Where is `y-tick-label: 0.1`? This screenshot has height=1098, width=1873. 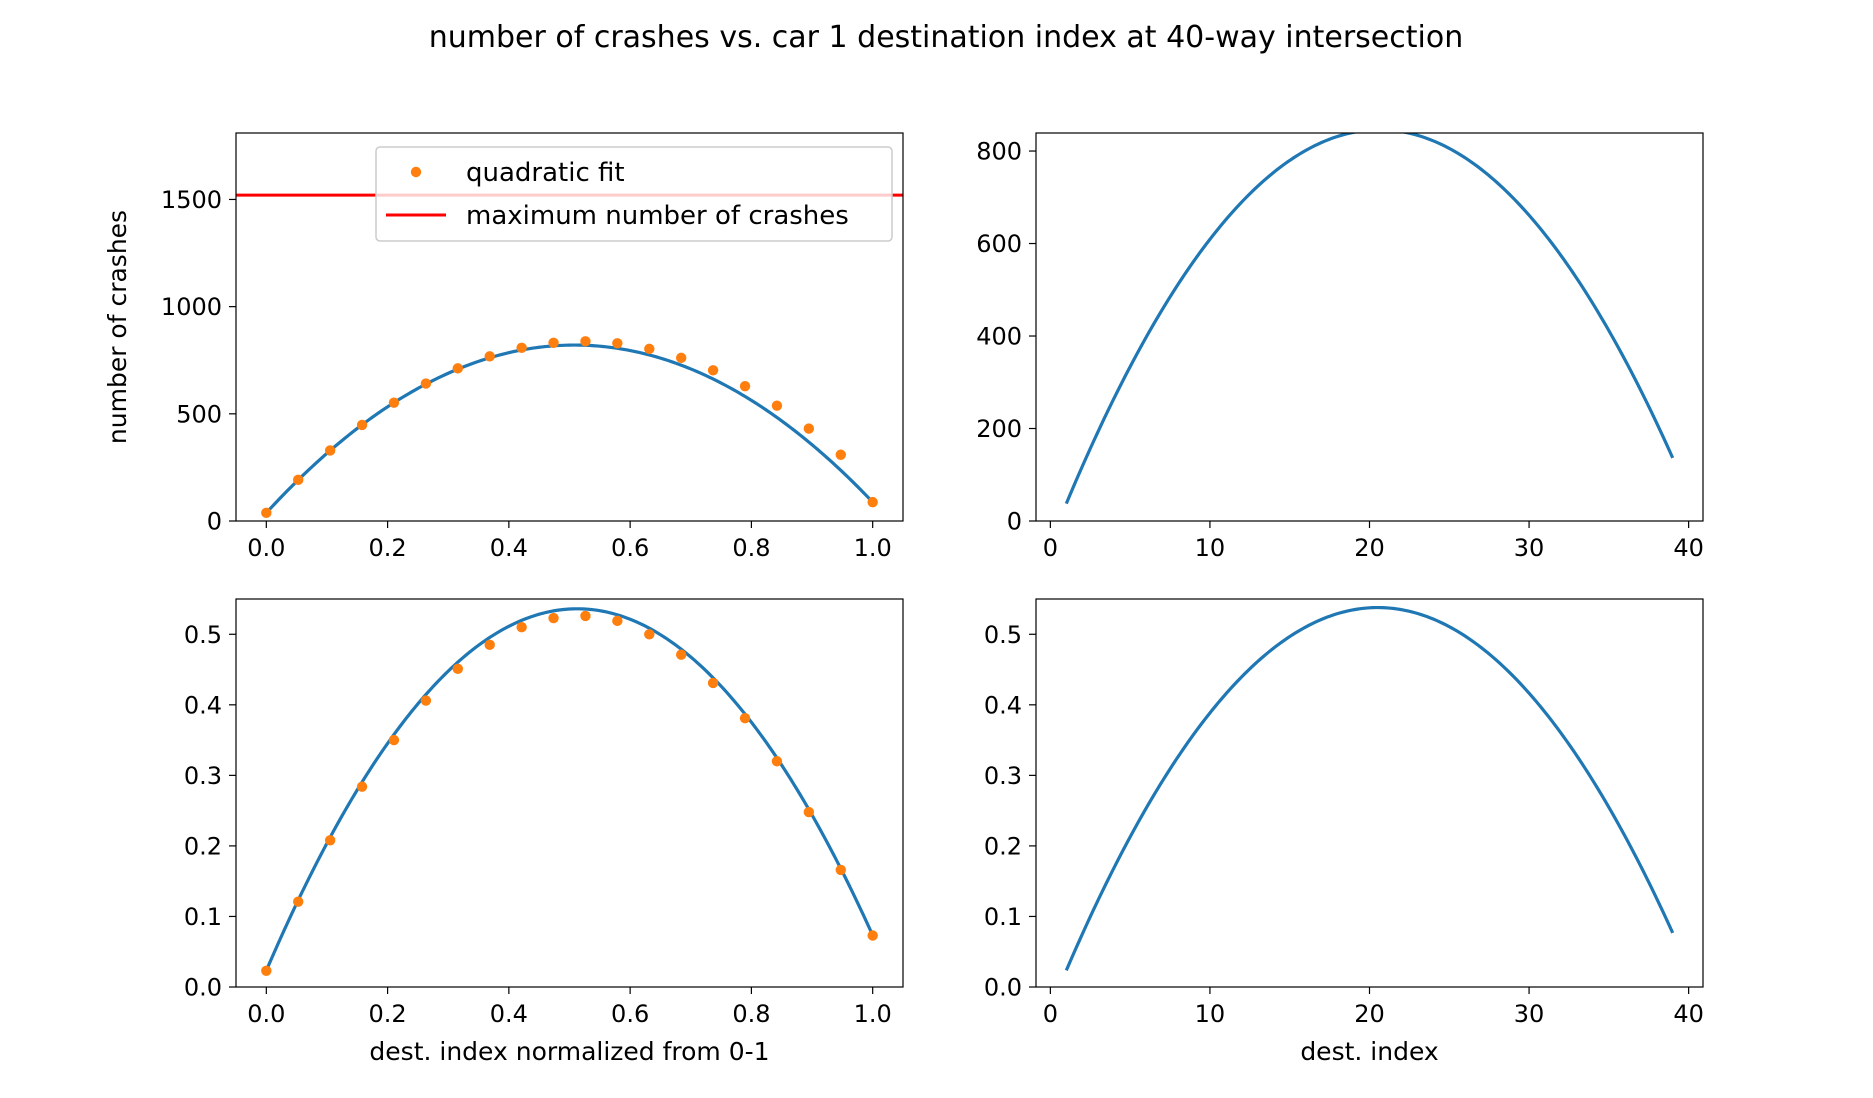
y-tick-label: 0.1 is located at coordinates (1003, 917).